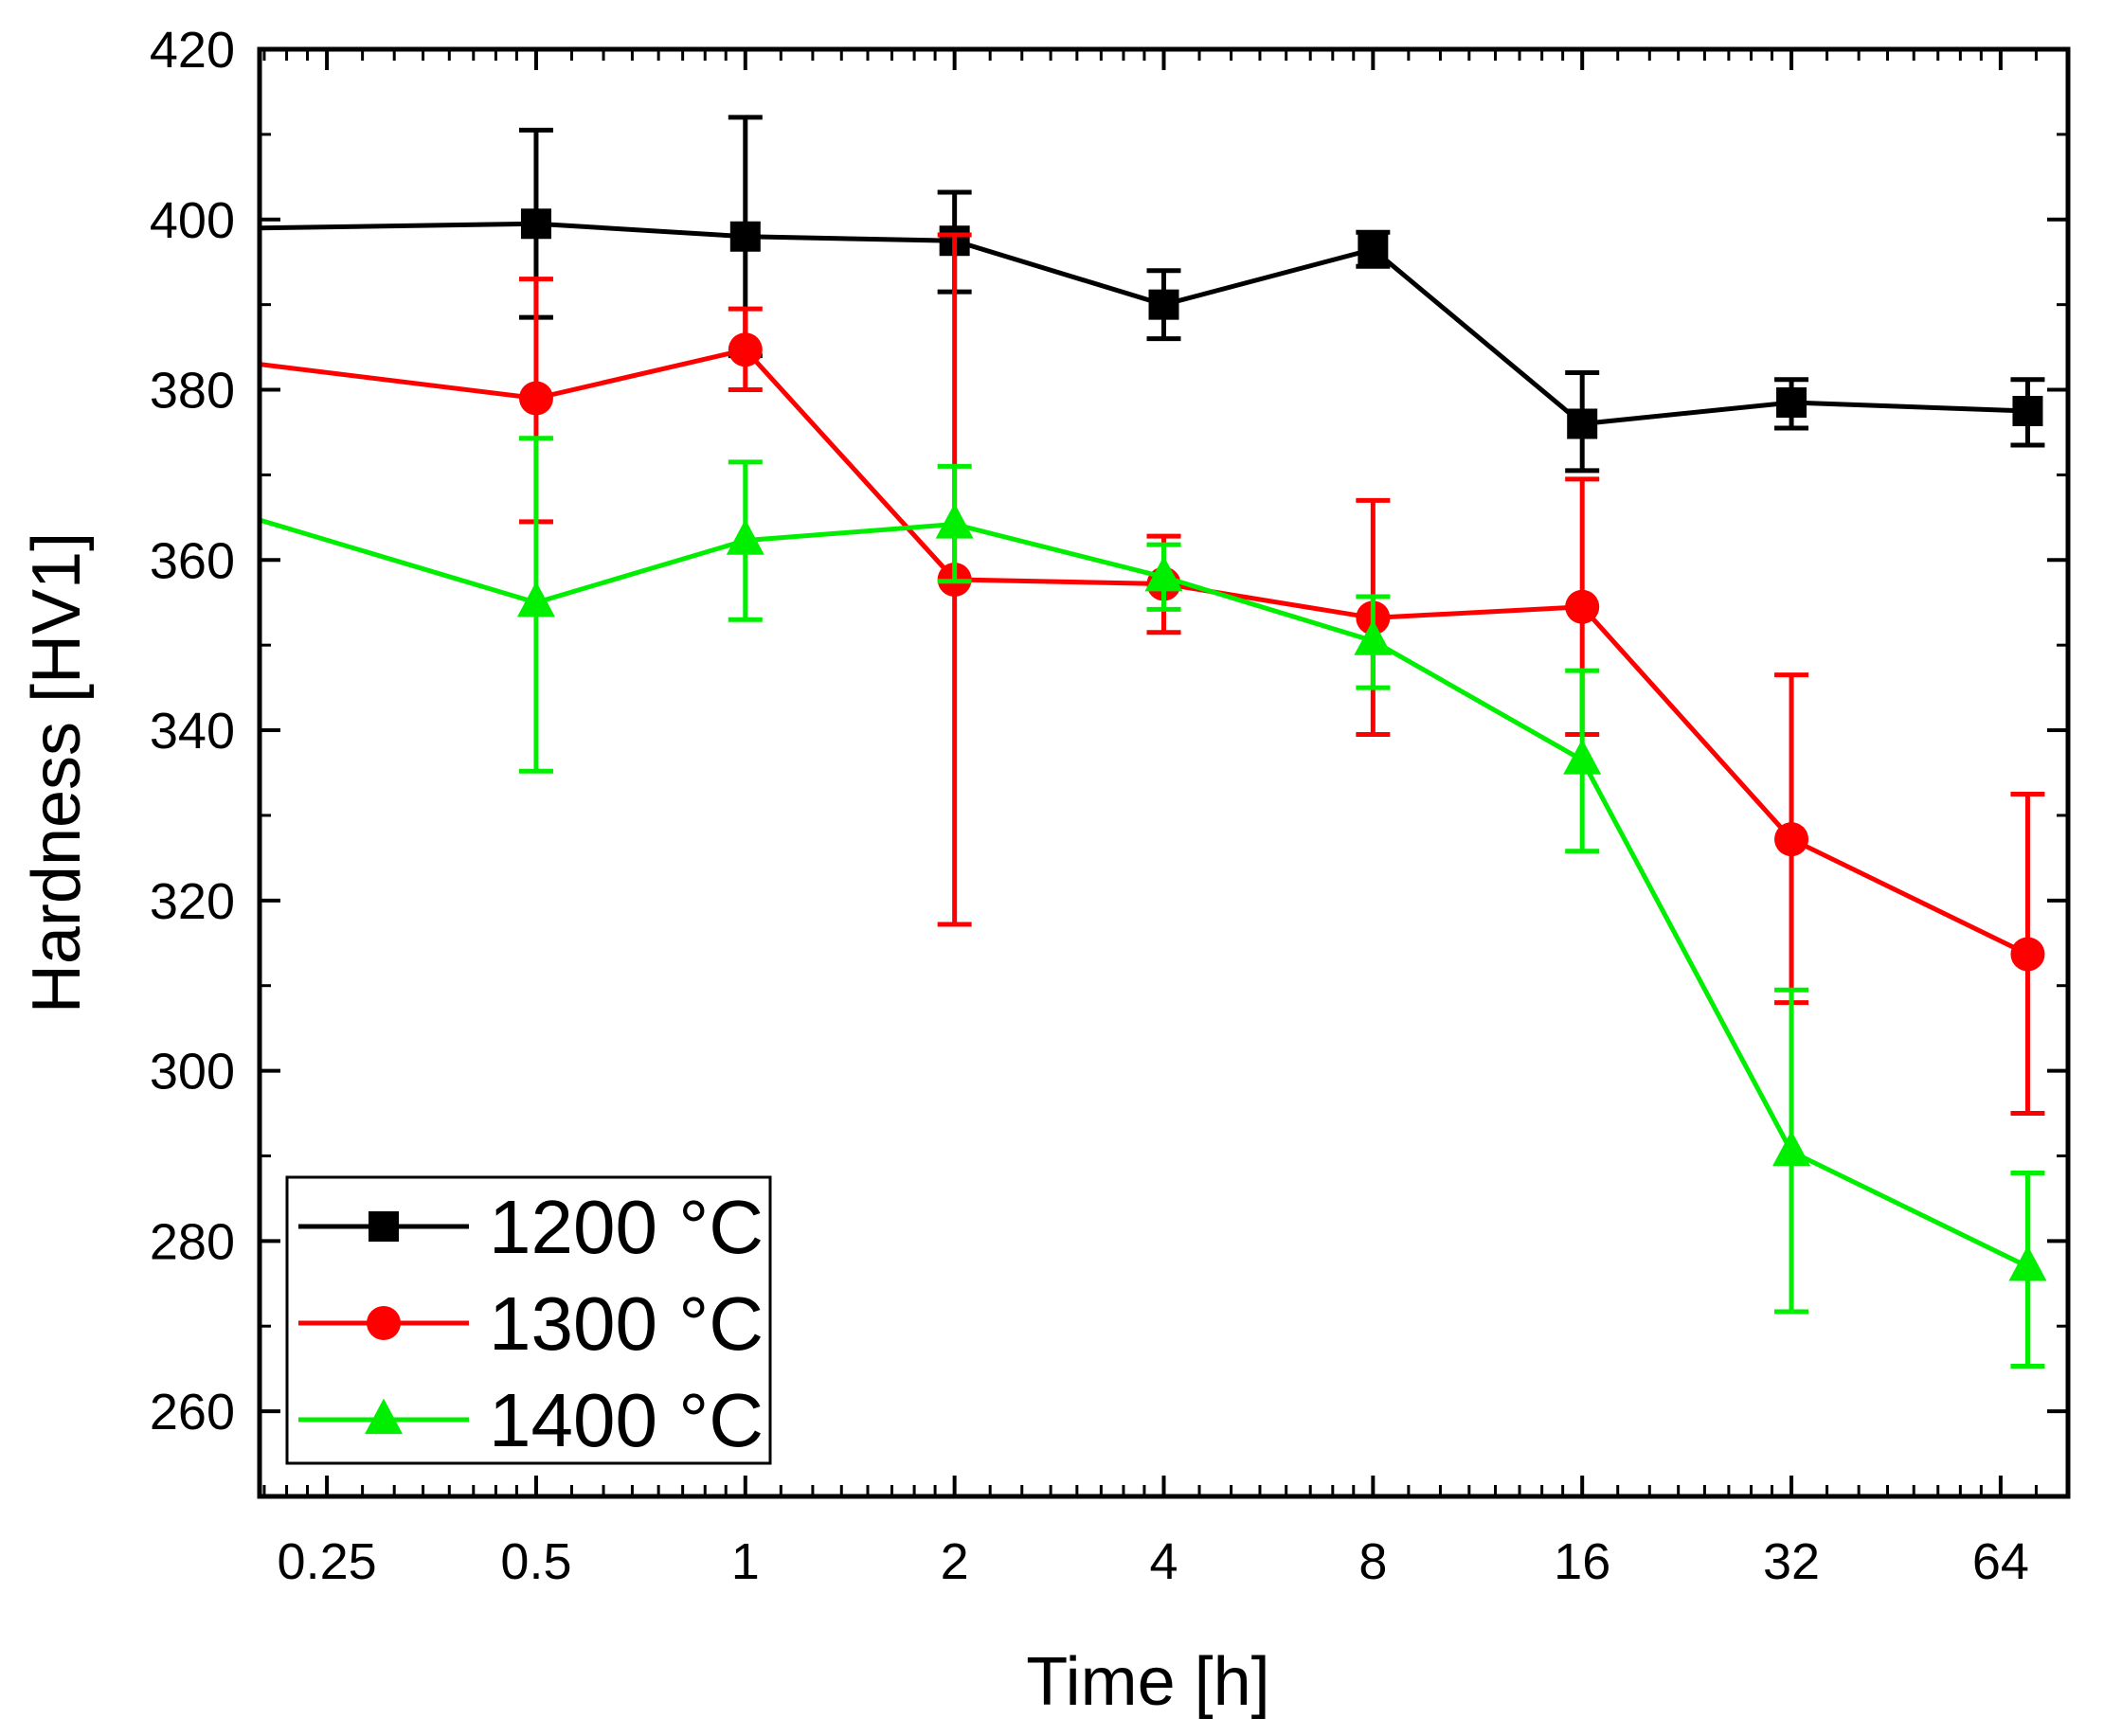 Image resolution: width=2104 pixels, height=1736 pixels. I want to click on y-tick-label: 360, so click(192, 560).